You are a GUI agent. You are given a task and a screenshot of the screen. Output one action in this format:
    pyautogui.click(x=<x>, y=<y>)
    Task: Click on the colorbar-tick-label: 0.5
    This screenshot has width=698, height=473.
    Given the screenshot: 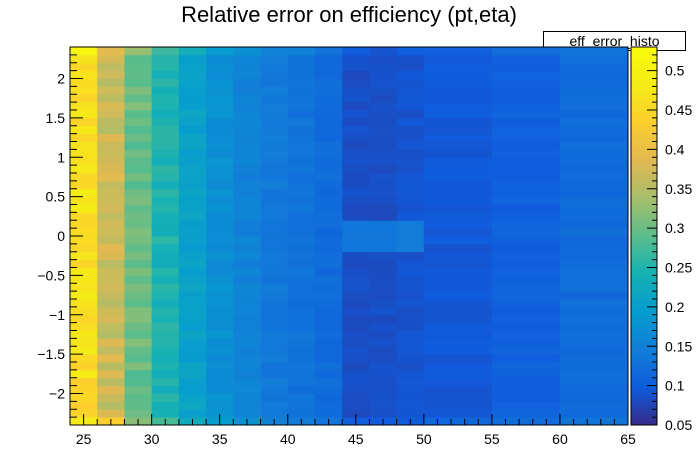 What is the action you would take?
    pyautogui.click(x=675, y=71)
    